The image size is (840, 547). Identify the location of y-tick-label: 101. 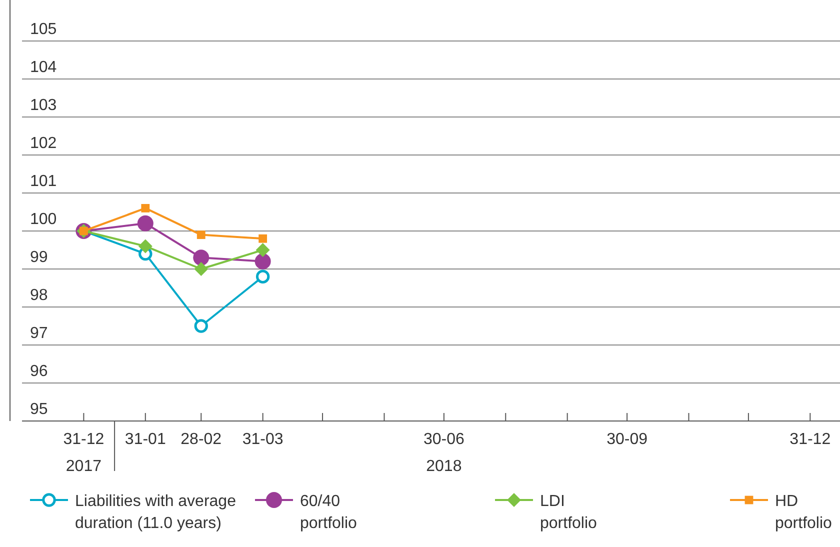
(43, 181).